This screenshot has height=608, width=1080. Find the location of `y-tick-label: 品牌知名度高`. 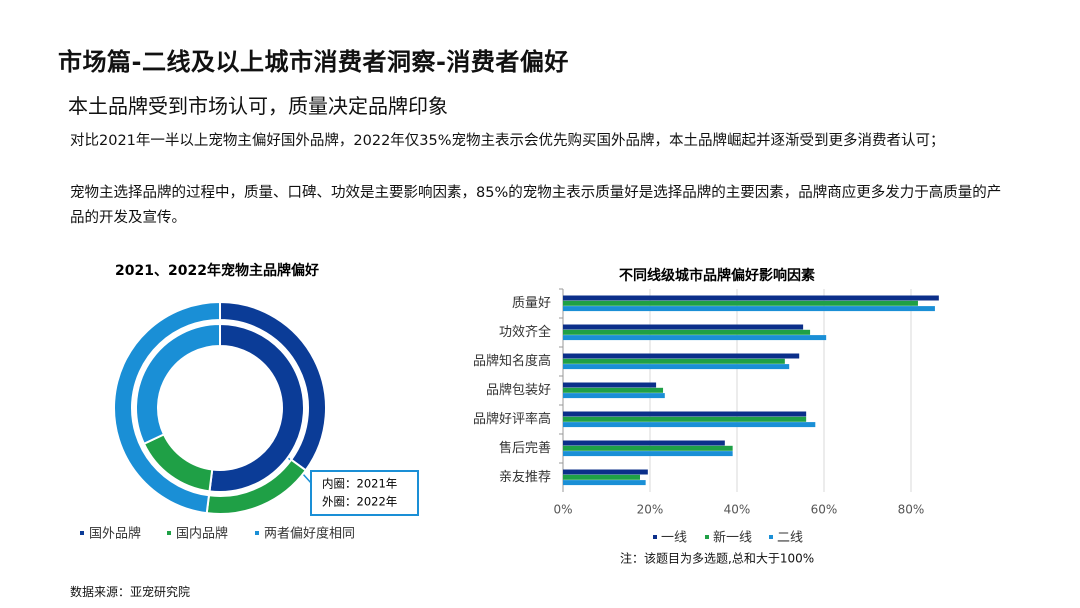

y-tick-label: 品牌知名度高 is located at coordinates (512, 361).